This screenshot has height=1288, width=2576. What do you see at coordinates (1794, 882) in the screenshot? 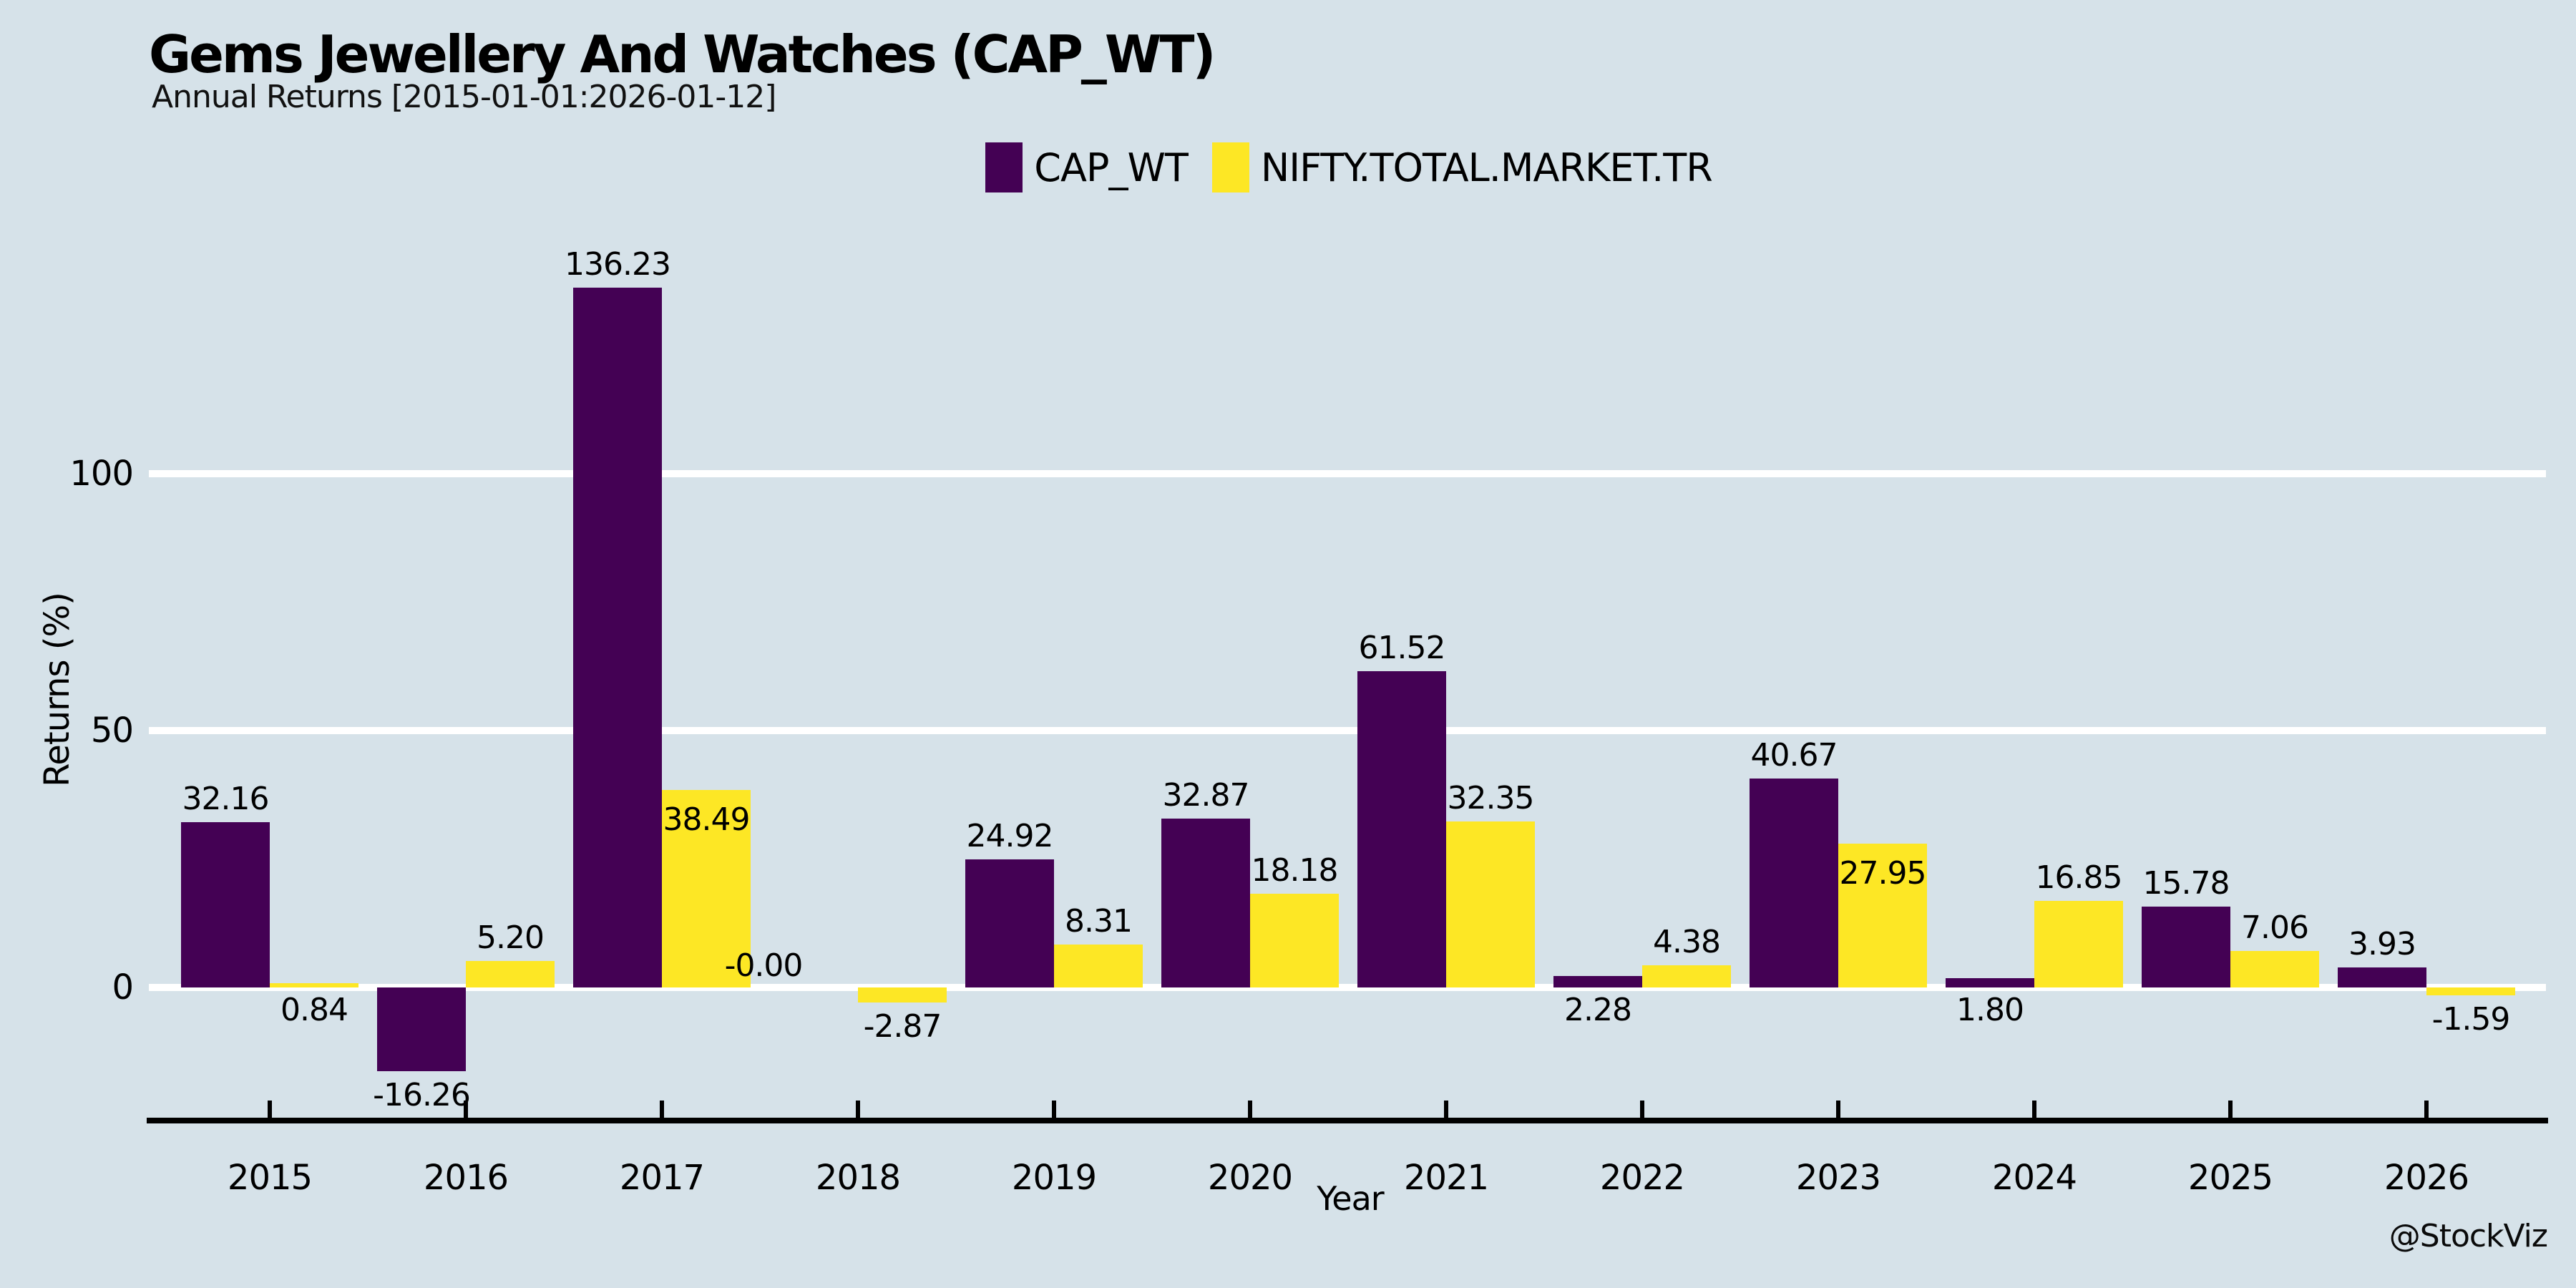
I see `bar-cap-wt-2023` at bounding box center [1794, 882].